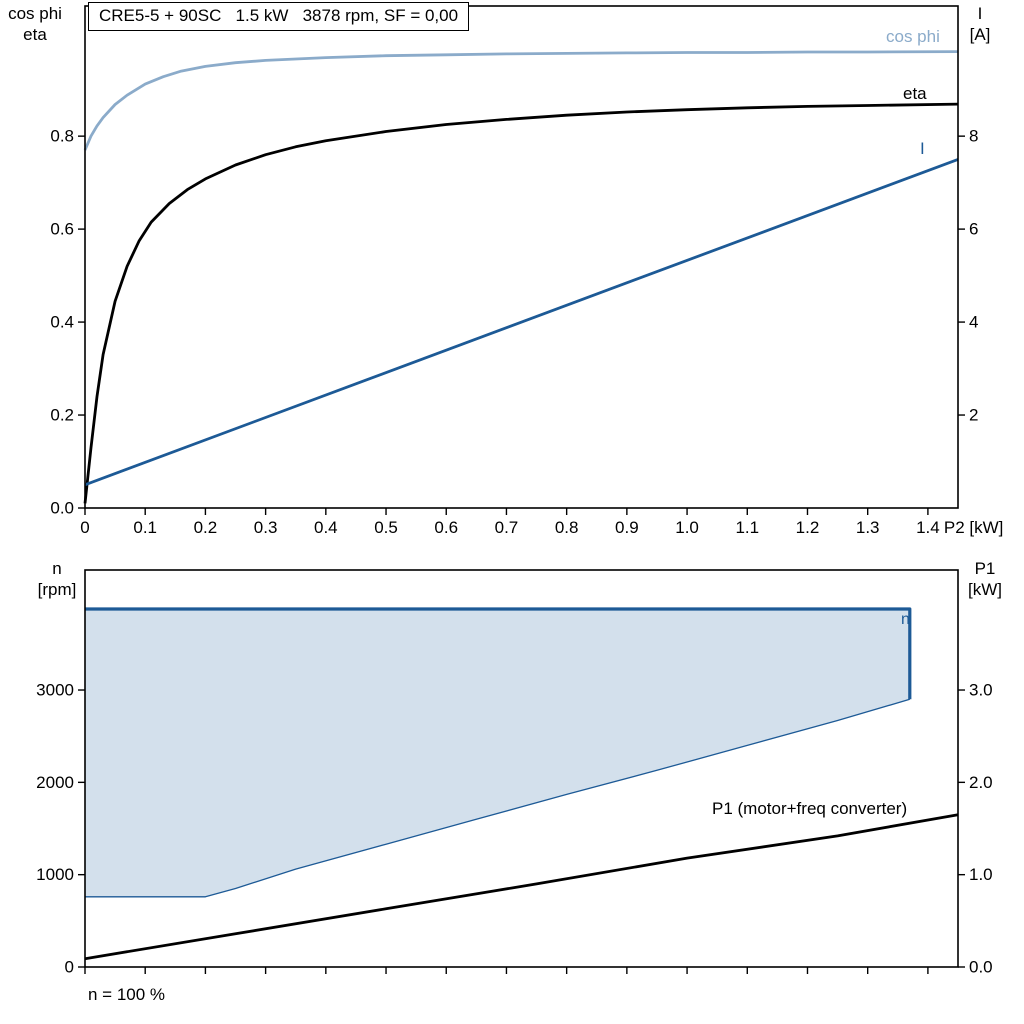 Image resolution: width=1024 pixels, height=1024 pixels. I want to click on series-n, so click(498, 653).